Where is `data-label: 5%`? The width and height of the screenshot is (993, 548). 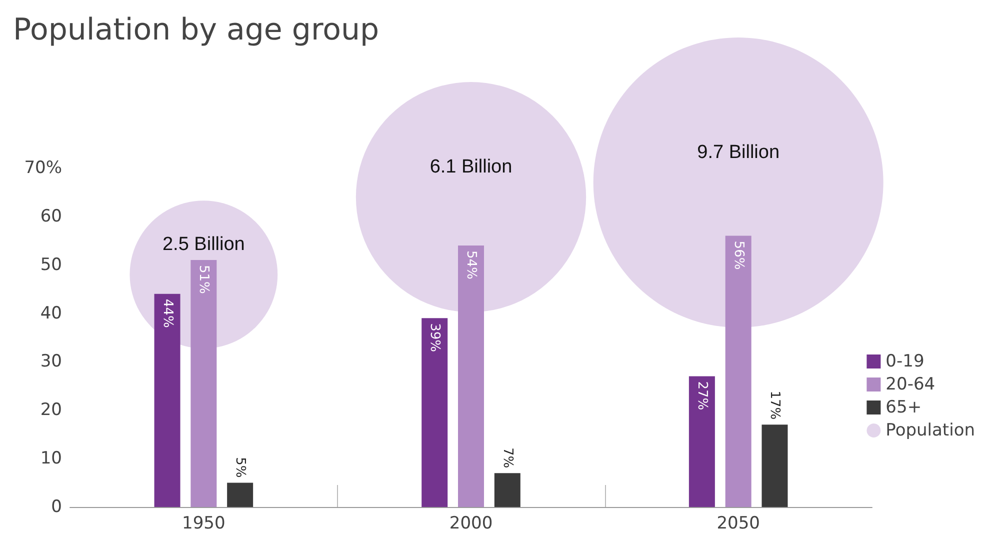
data-label: 5% is located at coordinates (240, 467).